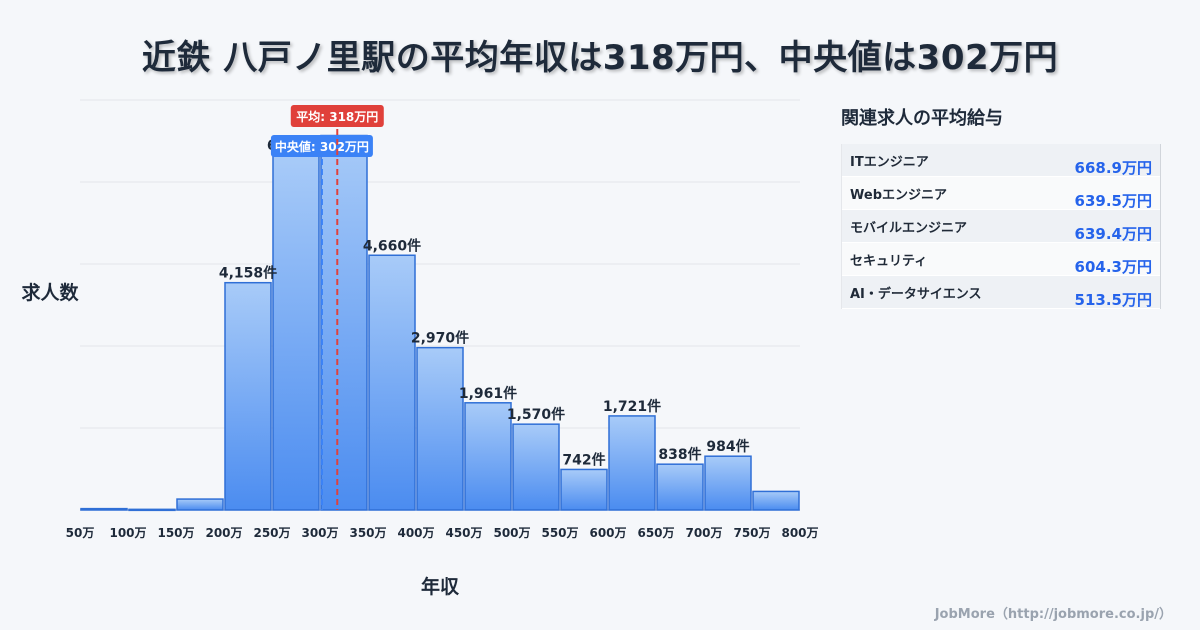 This screenshot has width=1200, height=630. What do you see at coordinates (909, 228) in the screenshot?
I see `job-name: モバイルエンジニア` at bounding box center [909, 228].